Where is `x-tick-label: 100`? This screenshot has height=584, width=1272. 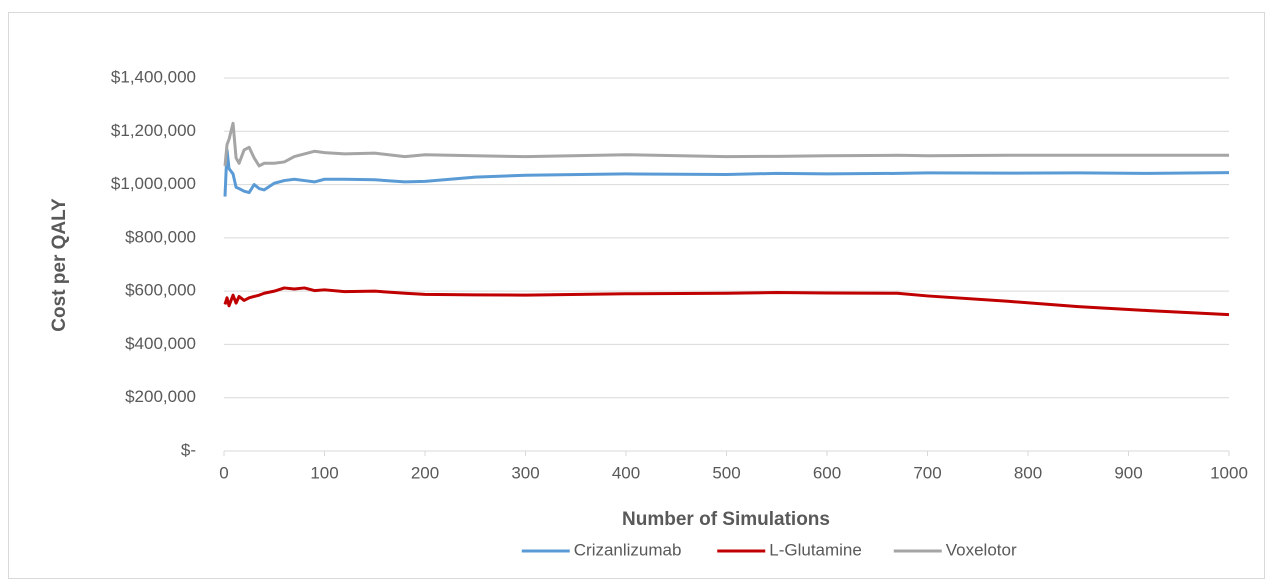 x-tick-label: 100 is located at coordinates (324, 472).